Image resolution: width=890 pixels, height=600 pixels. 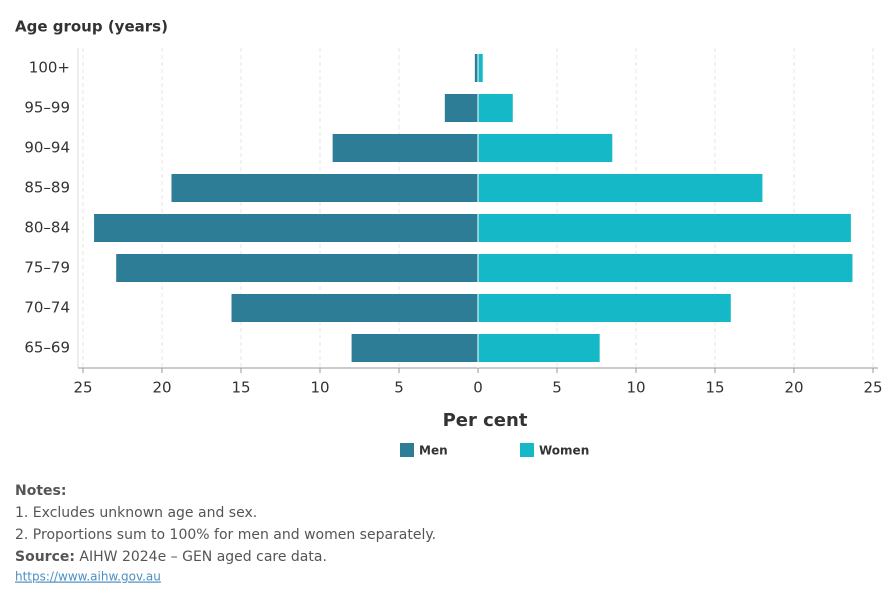 What do you see at coordinates (88, 577) in the screenshot?
I see `link: https://www.aihw.gov.au` at bounding box center [88, 577].